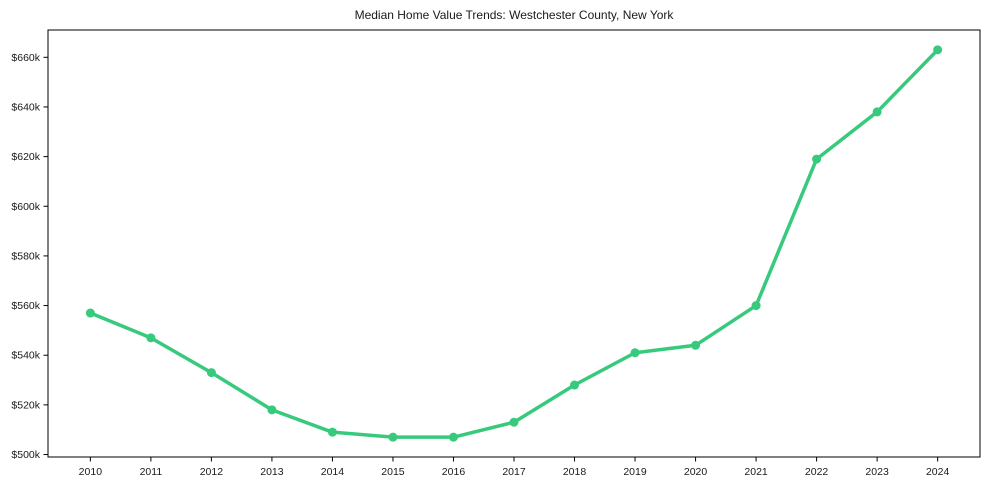 This screenshot has height=490, width=989. Describe the element at coordinates (332, 432) in the screenshot. I see `data-point-2014` at that location.